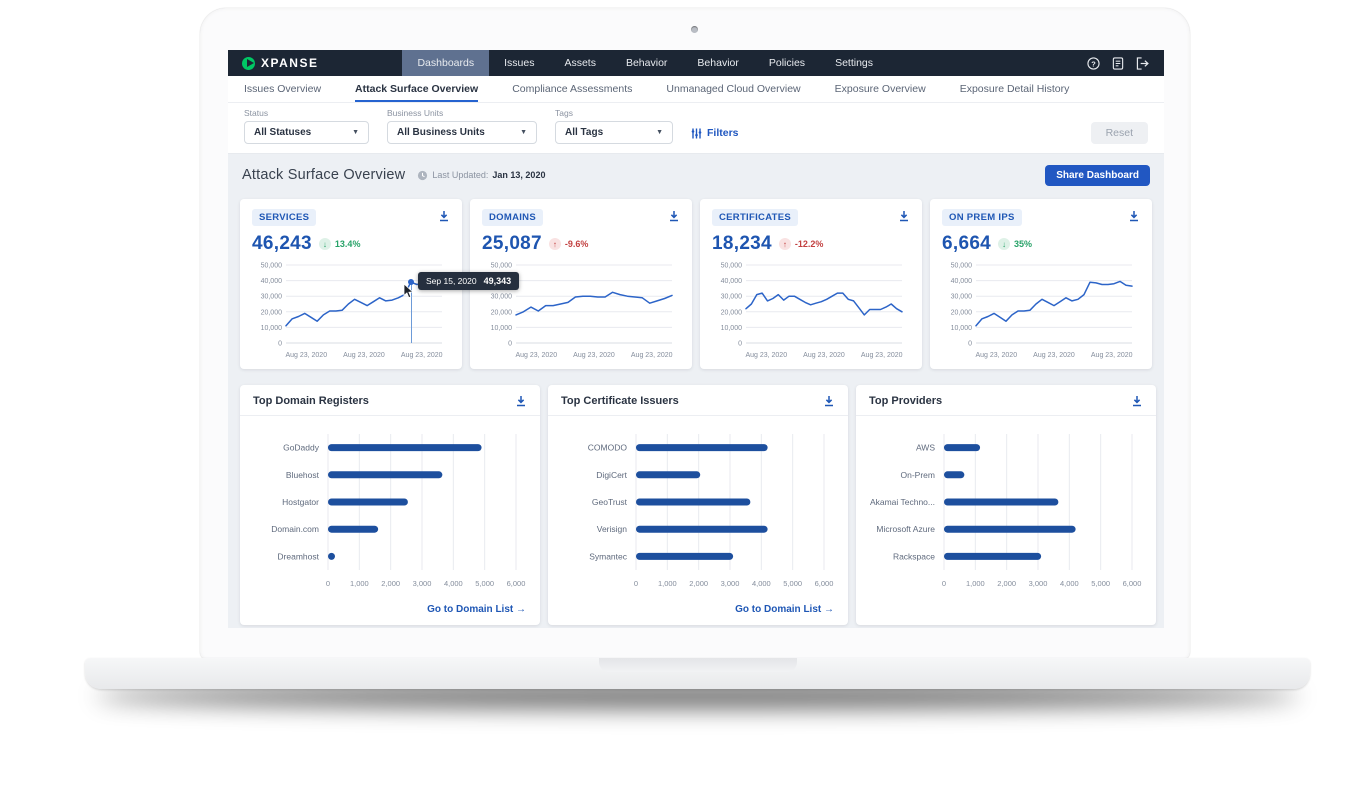 The width and height of the screenshot is (1364, 797). What do you see at coordinates (696, 133) in the screenshot?
I see `sliders-icon` at bounding box center [696, 133].